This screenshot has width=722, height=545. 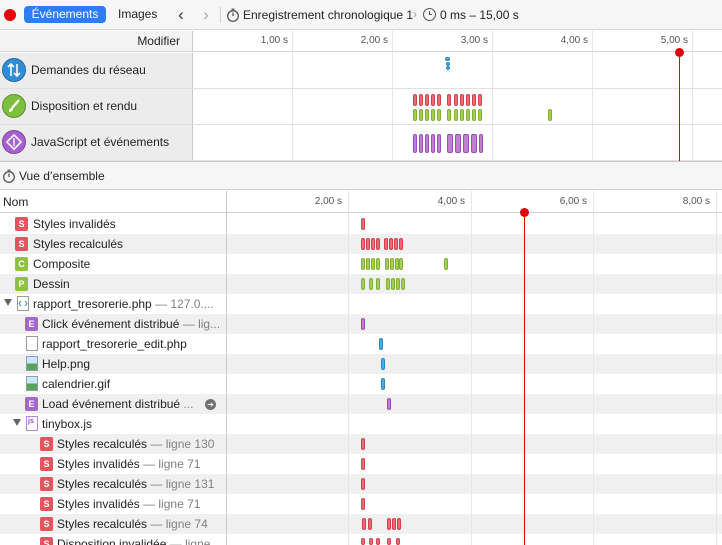 What do you see at coordinates (16, 202) in the screenshot?
I see `column-header-nom: Nom` at bounding box center [16, 202].